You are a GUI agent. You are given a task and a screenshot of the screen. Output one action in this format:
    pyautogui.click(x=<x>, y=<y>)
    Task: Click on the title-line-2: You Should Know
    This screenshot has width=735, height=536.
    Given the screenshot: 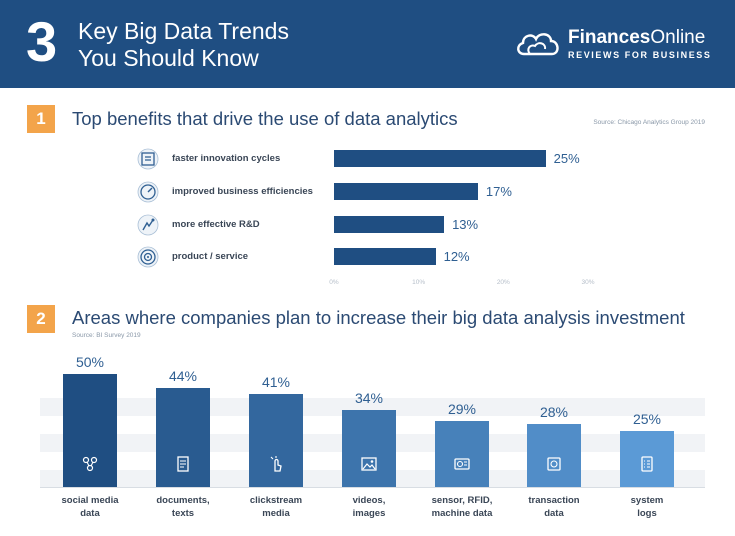 What is the action you would take?
    pyautogui.click(x=168, y=58)
    